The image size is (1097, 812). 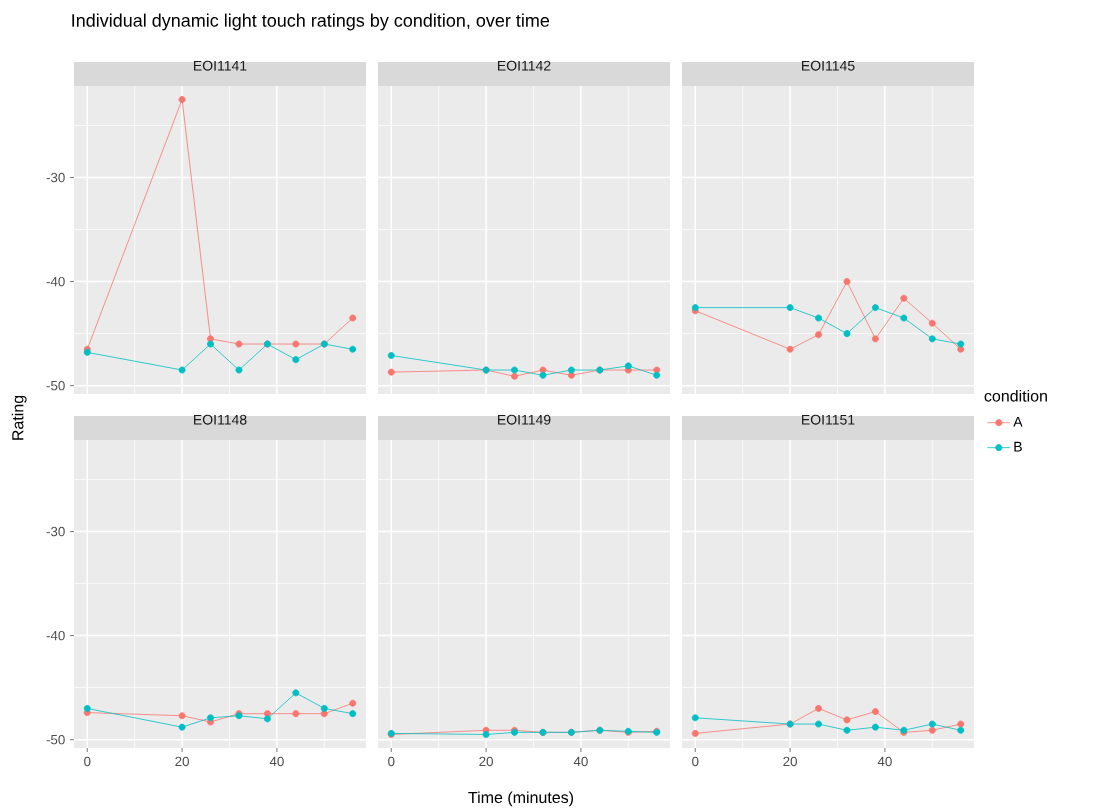 What do you see at coordinates (521, 799) in the screenshot?
I see `x-axis-title: Time (minutes)` at bounding box center [521, 799].